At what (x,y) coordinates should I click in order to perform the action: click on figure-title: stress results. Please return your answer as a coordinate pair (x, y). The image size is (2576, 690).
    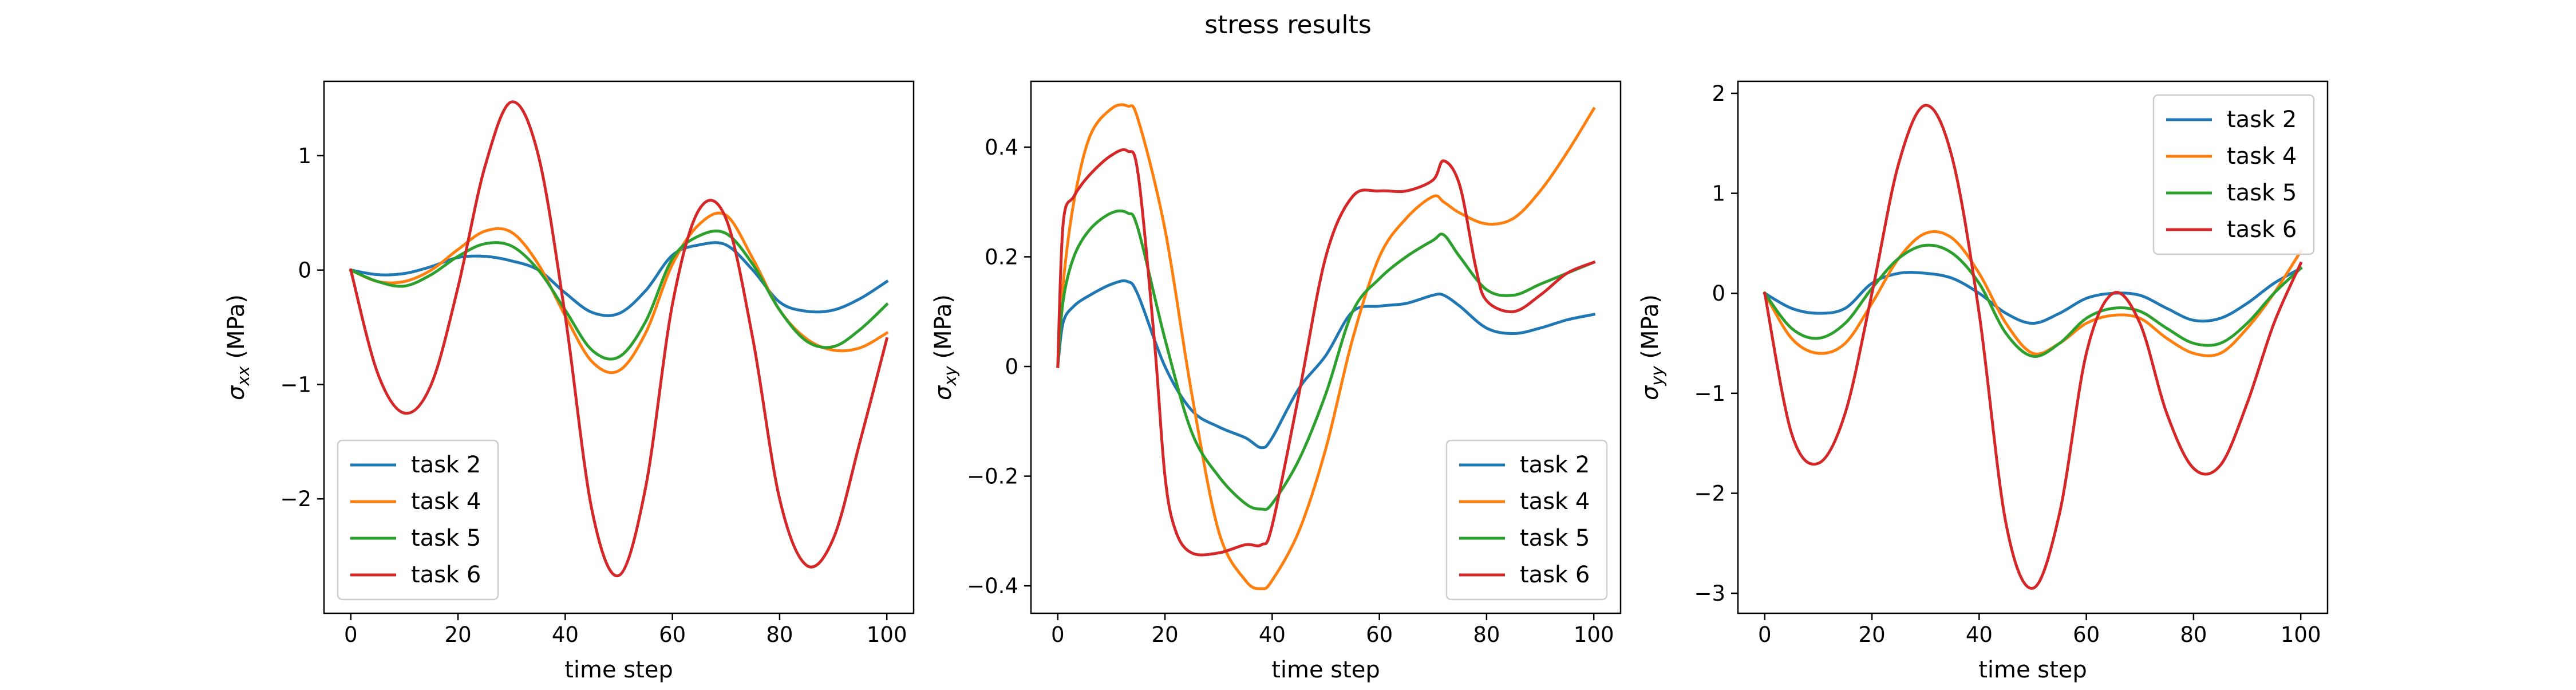
    Looking at the image, I should click on (1288, 25).